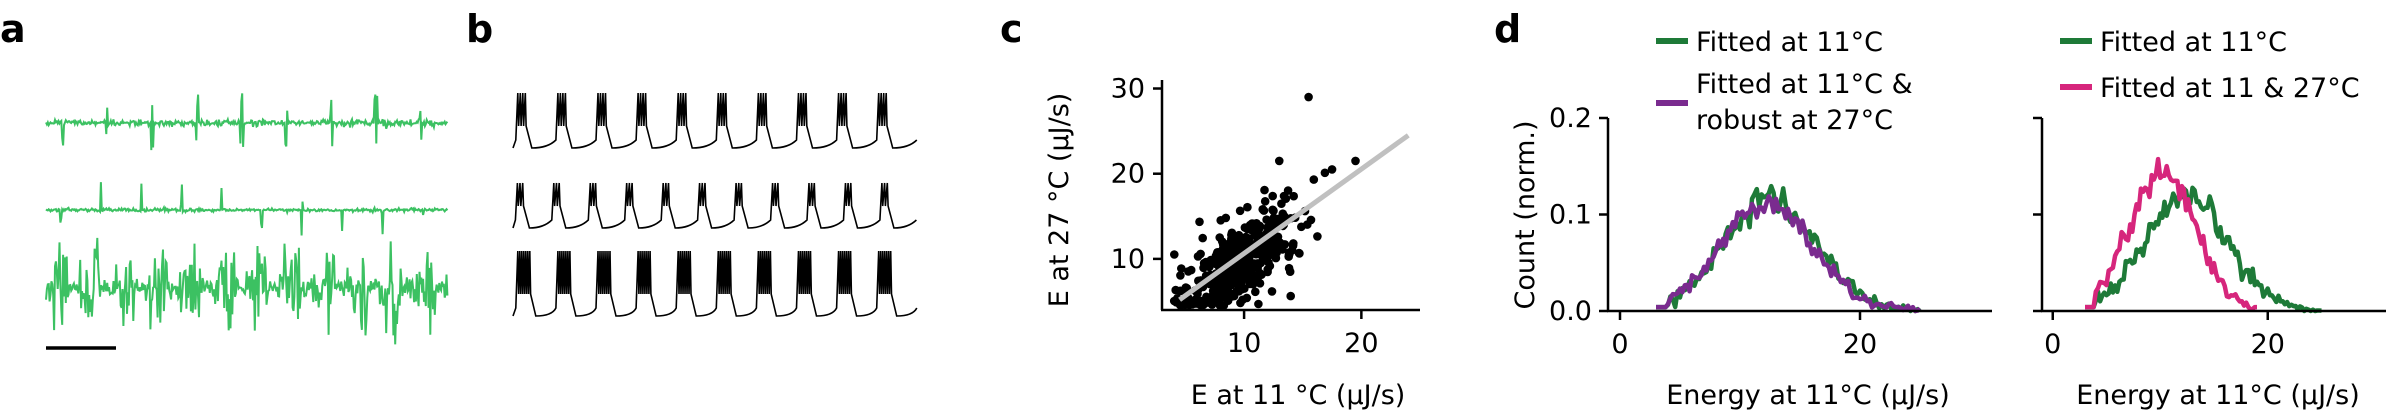 This screenshot has height=413, width=2398. Describe the element at coordinates (2230, 88) in the screenshot. I see `legend-label-right-fitted-11-27: Fitted at 11 & 27°C` at that location.